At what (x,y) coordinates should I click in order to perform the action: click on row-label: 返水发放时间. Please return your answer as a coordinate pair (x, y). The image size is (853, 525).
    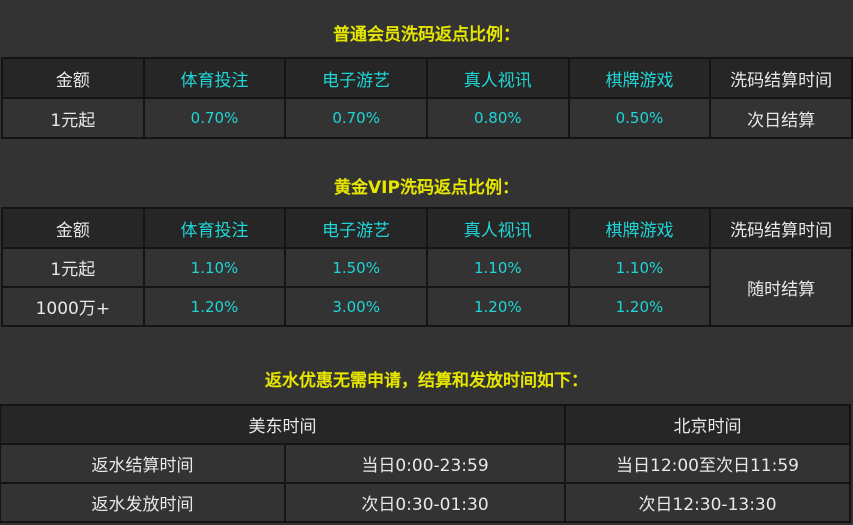
    Looking at the image, I should click on (143, 502).